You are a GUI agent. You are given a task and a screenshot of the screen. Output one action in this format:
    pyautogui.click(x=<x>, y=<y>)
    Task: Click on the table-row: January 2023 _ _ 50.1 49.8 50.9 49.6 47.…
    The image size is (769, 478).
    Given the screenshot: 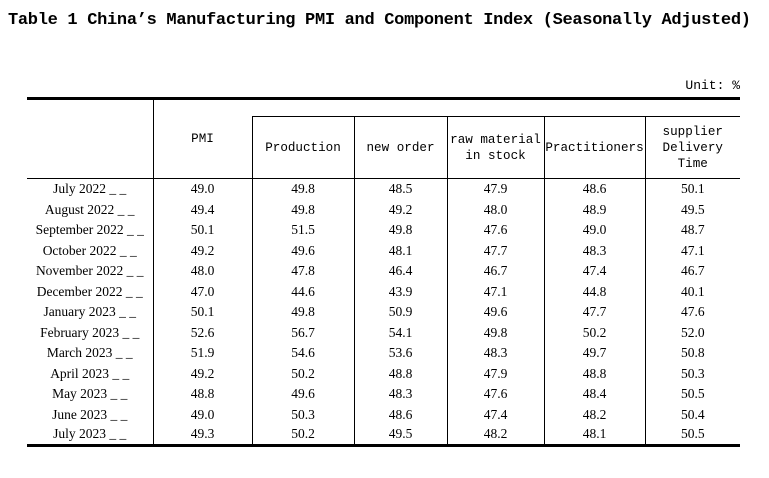 What is the action you would take?
    pyautogui.click(x=383, y=311)
    